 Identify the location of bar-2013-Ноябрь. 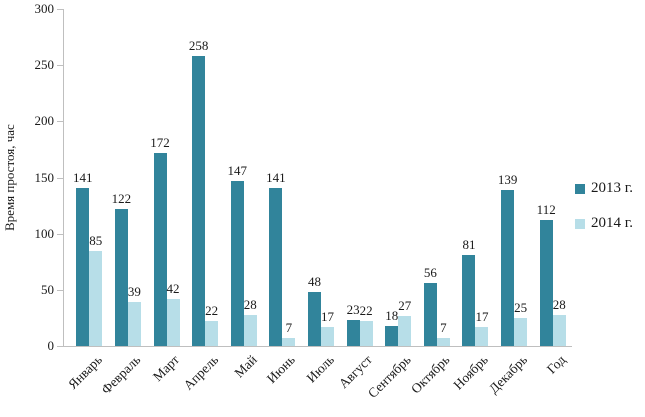
(469, 300).